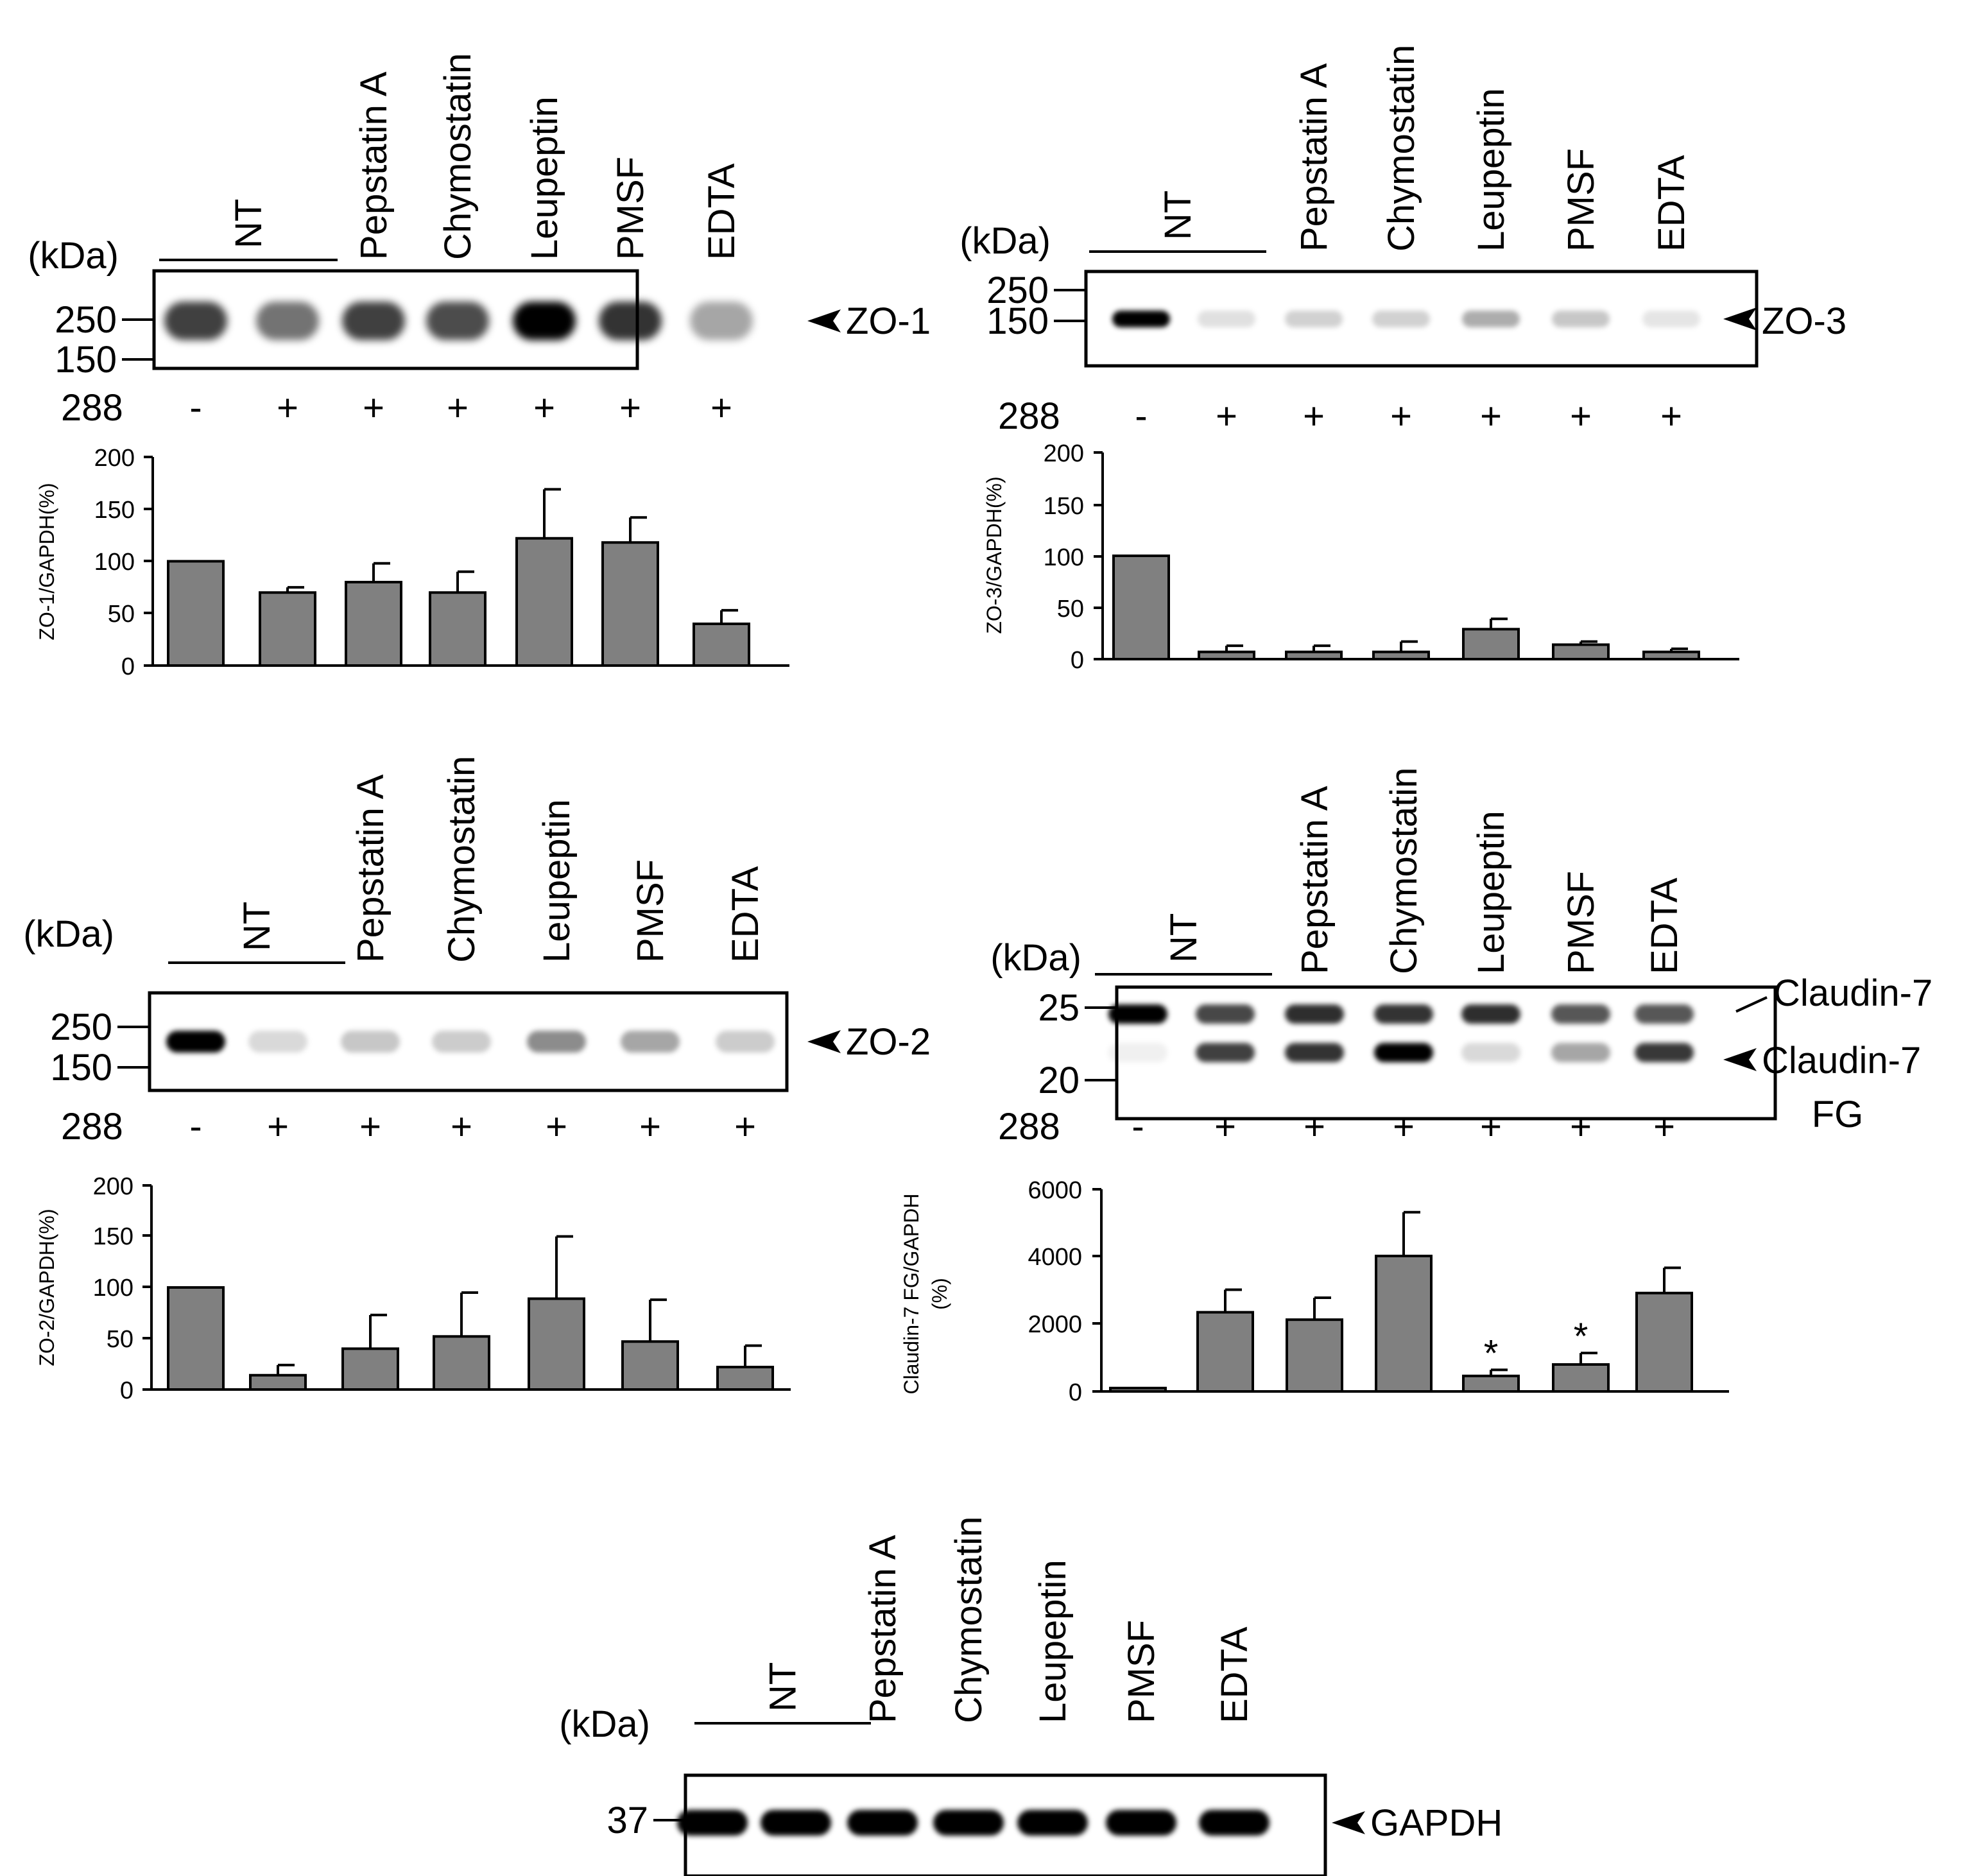 This screenshot has height=1876, width=1971. I want to click on significance-marker: *, so click(1581, 1337).